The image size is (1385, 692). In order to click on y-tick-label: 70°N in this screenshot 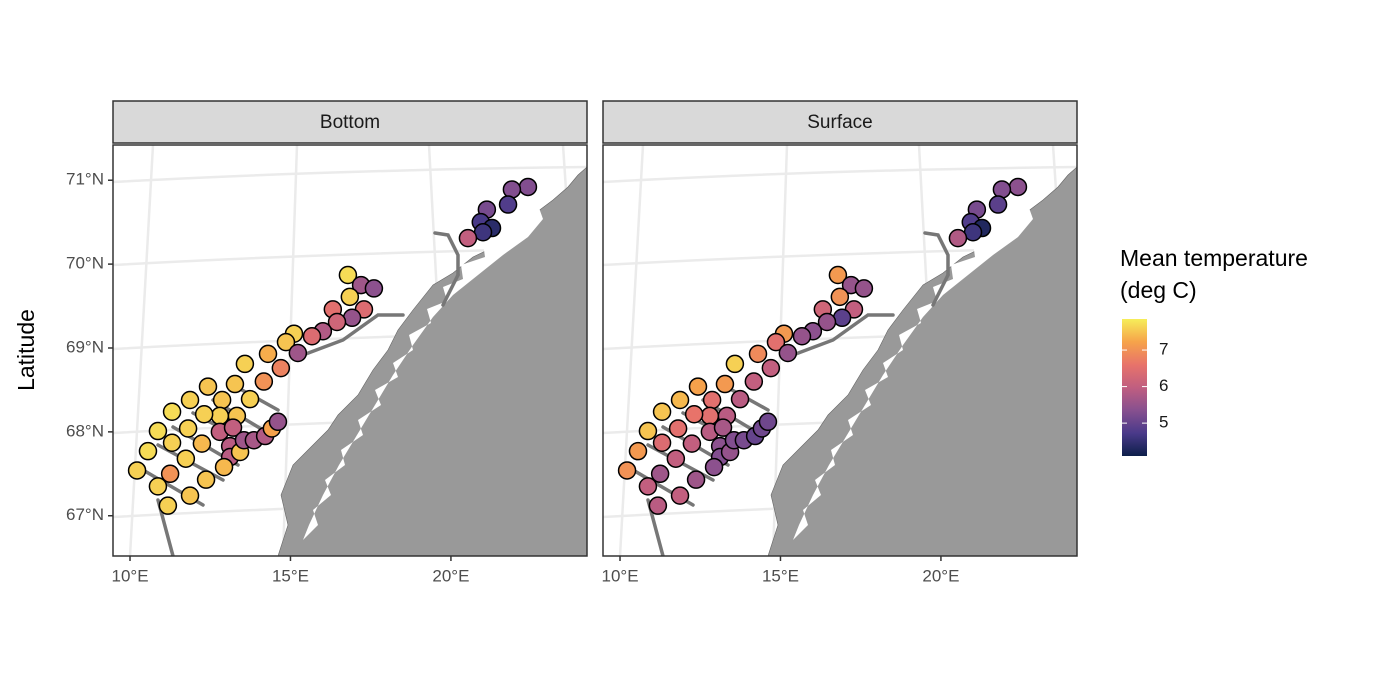, I will do `click(85, 263)`.